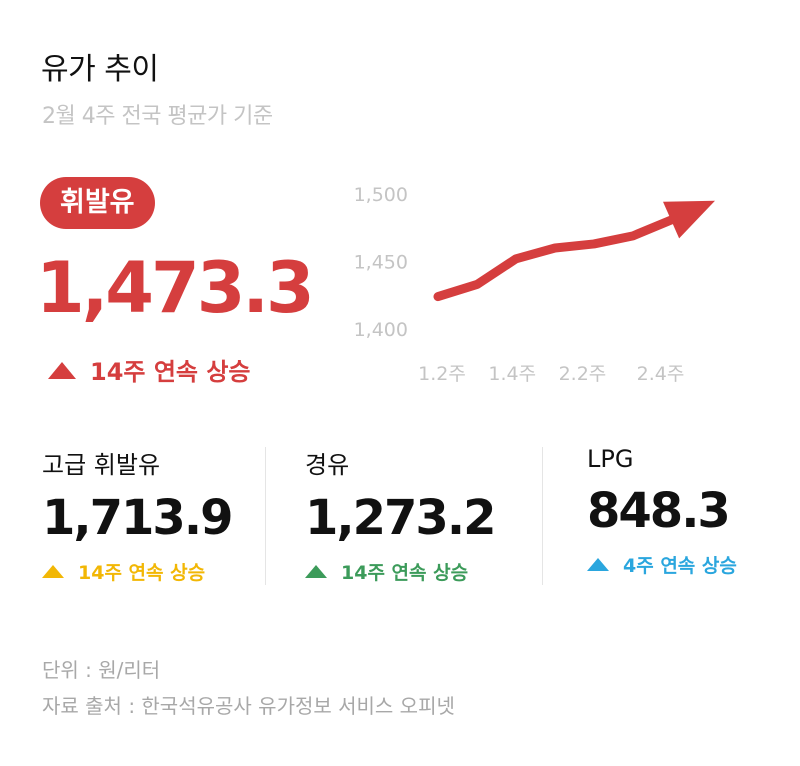  I want to click on x-tick-label: 2.2주, so click(583, 374).